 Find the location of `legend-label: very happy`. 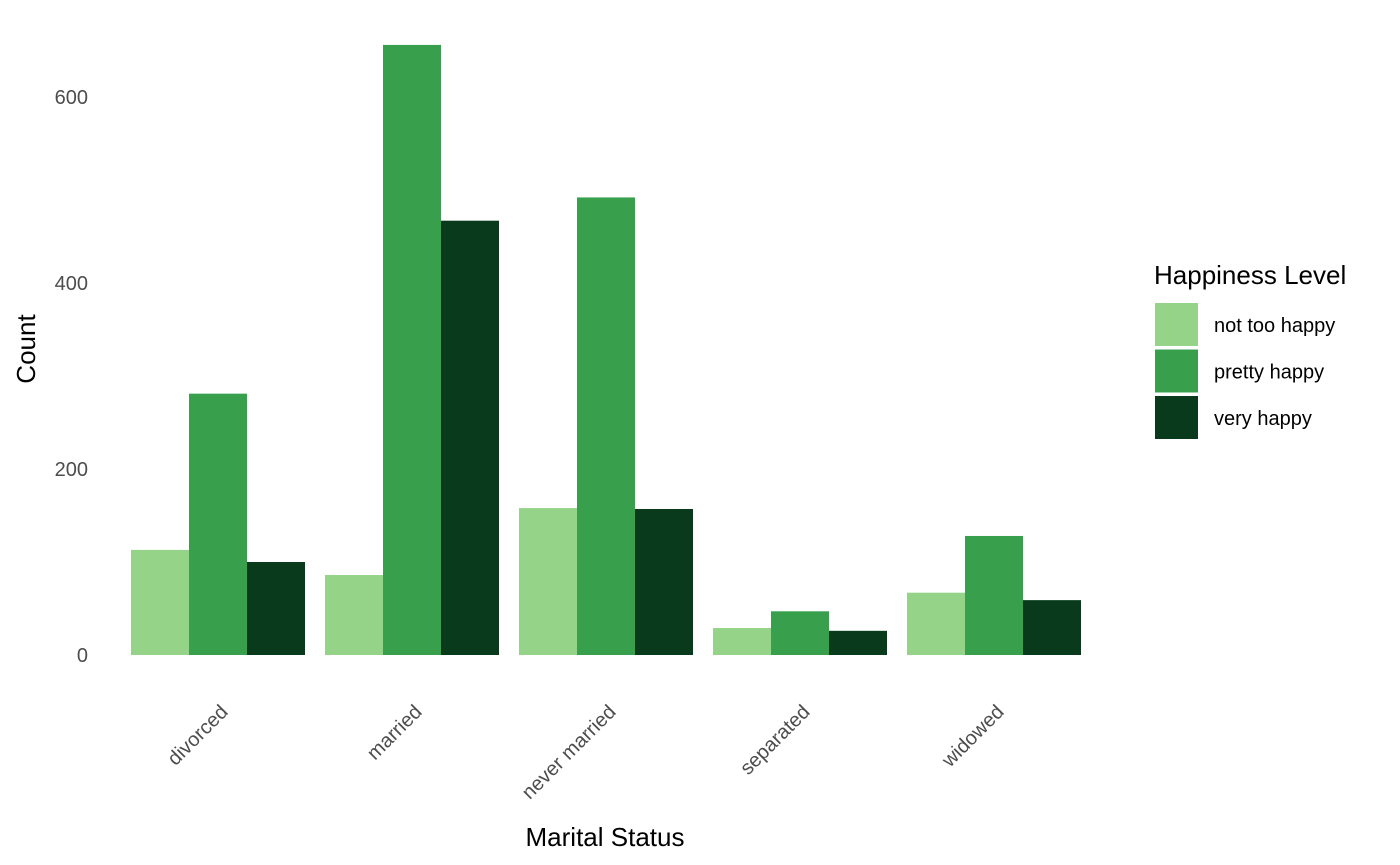

legend-label: very happy is located at coordinates (1263, 419).